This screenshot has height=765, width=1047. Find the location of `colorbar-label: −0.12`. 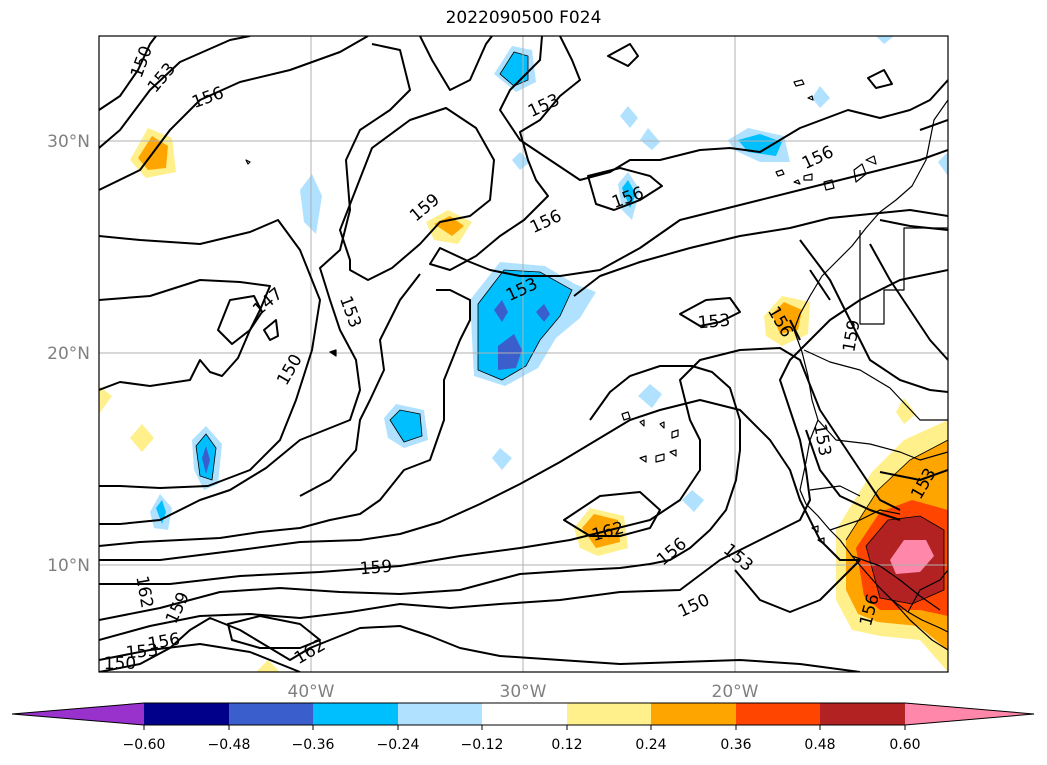

colorbar-label: −0.12 is located at coordinates (482, 745).